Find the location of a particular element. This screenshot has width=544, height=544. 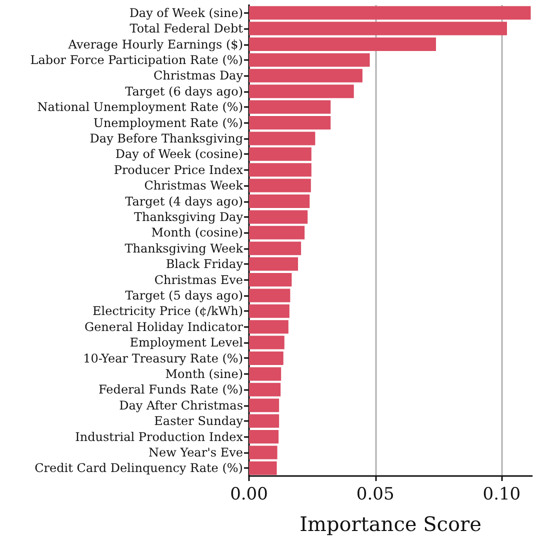

y-tick-label: Month (sine) is located at coordinates (204, 373).